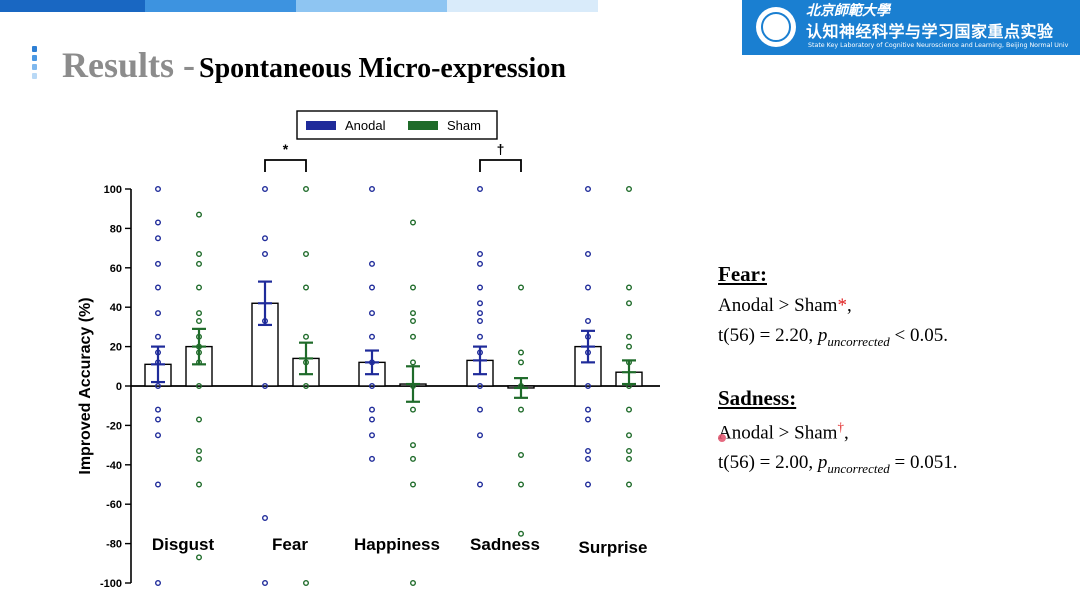 The width and height of the screenshot is (1080, 598). What do you see at coordinates (837, 464) in the screenshot?
I see `sadness-stat-line: t(56) = 2.00, puncorrected = 0.051.` at bounding box center [837, 464].